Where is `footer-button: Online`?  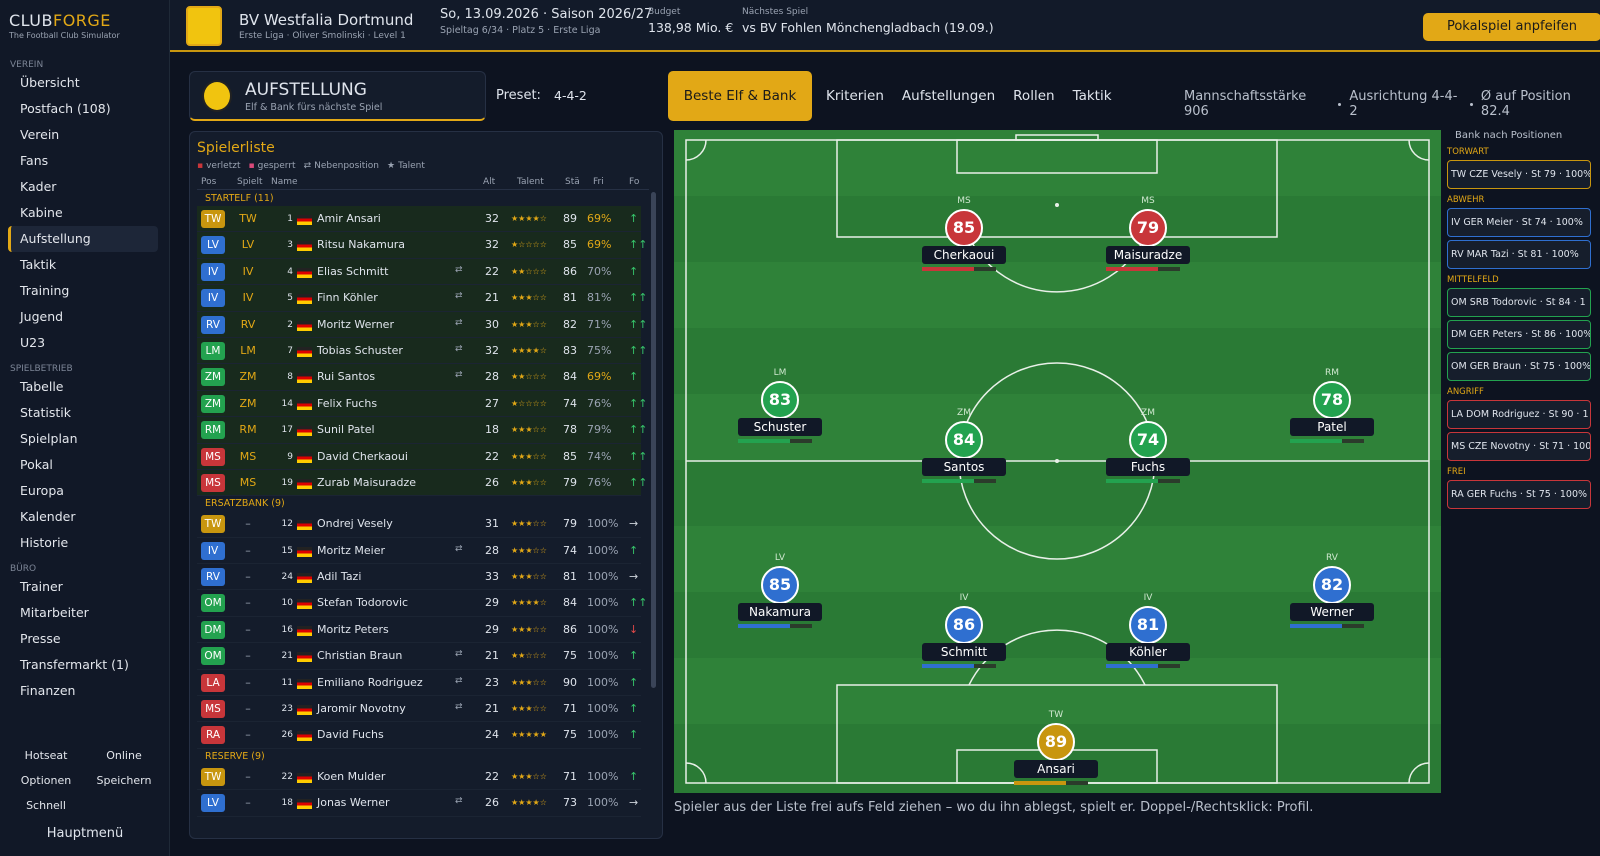
footer-button: Online is located at coordinates (124, 755).